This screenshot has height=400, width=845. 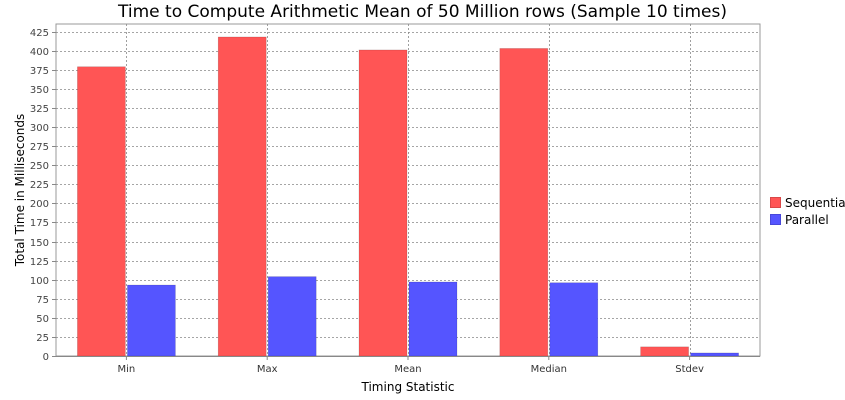 I want to click on legend-label-parallel: Parallel, so click(x=807, y=219).